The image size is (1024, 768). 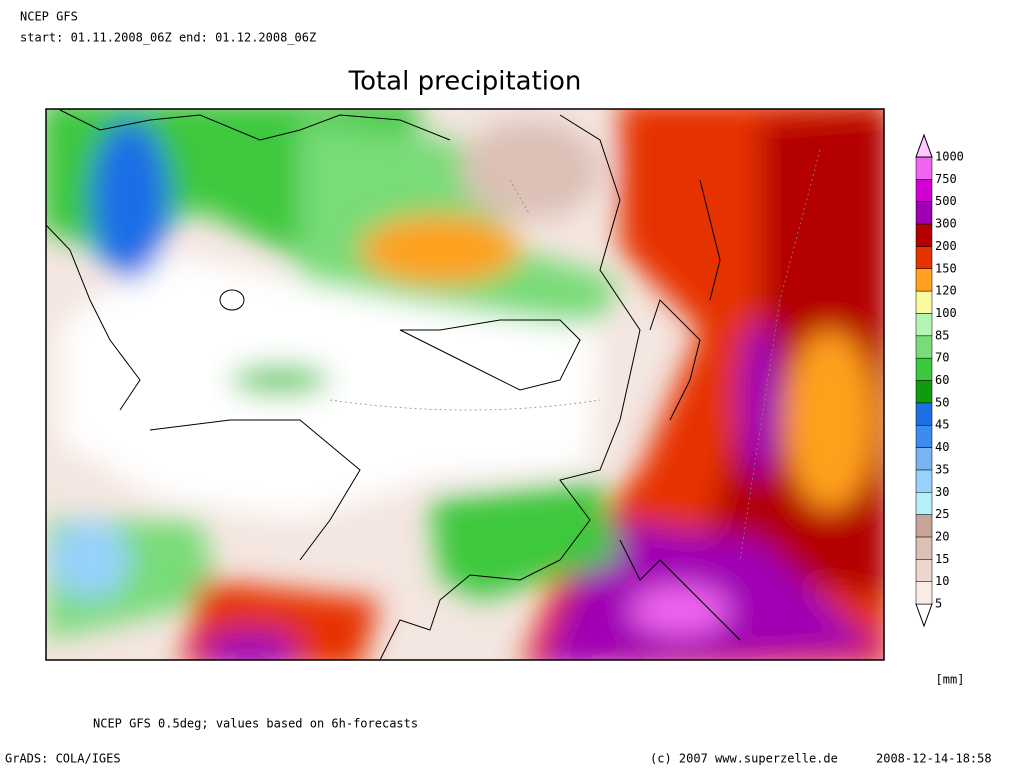 I want to click on legend-level-label: 500, so click(x=946, y=201).